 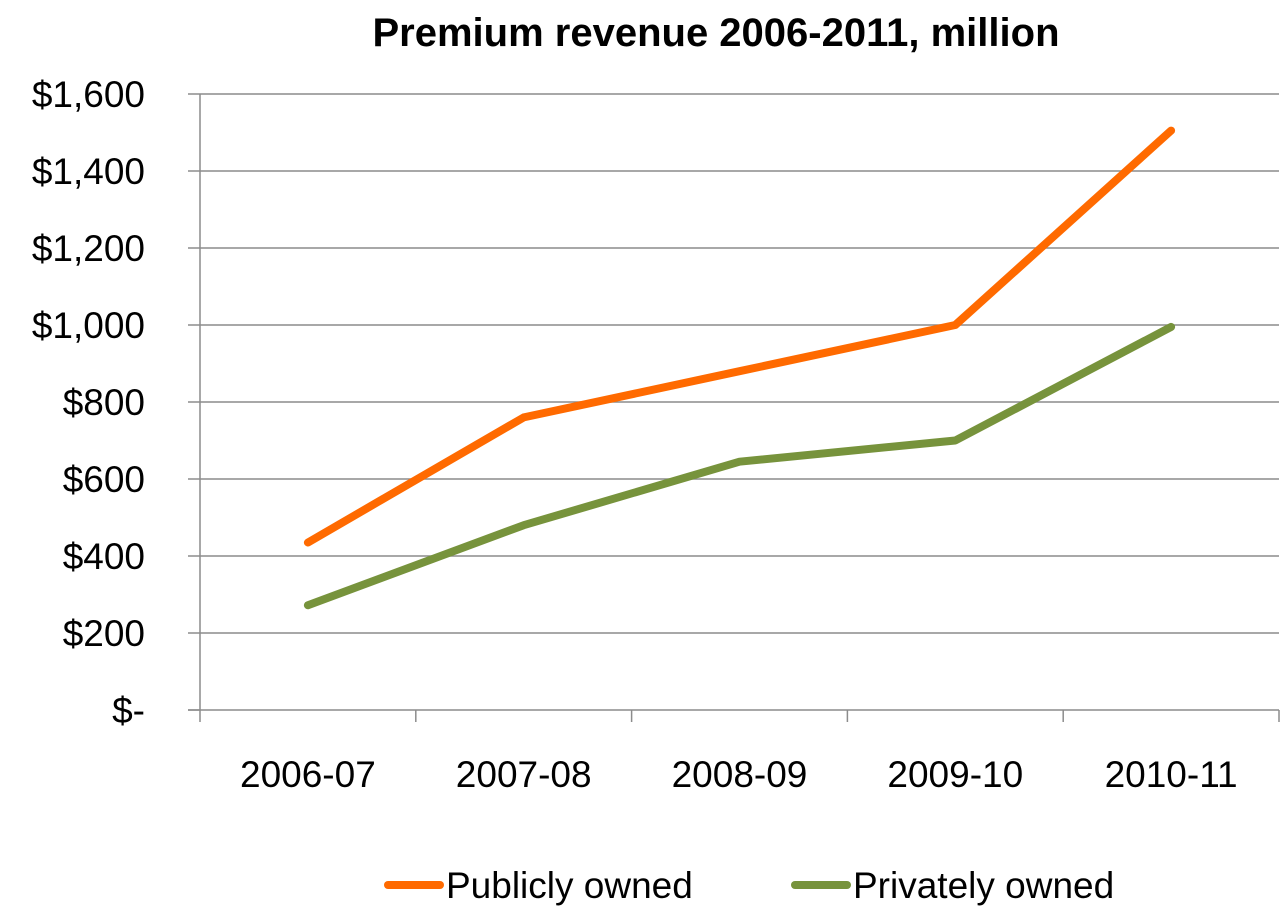 I want to click on y-tick-label: $1,400, so click(x=88, y=171).